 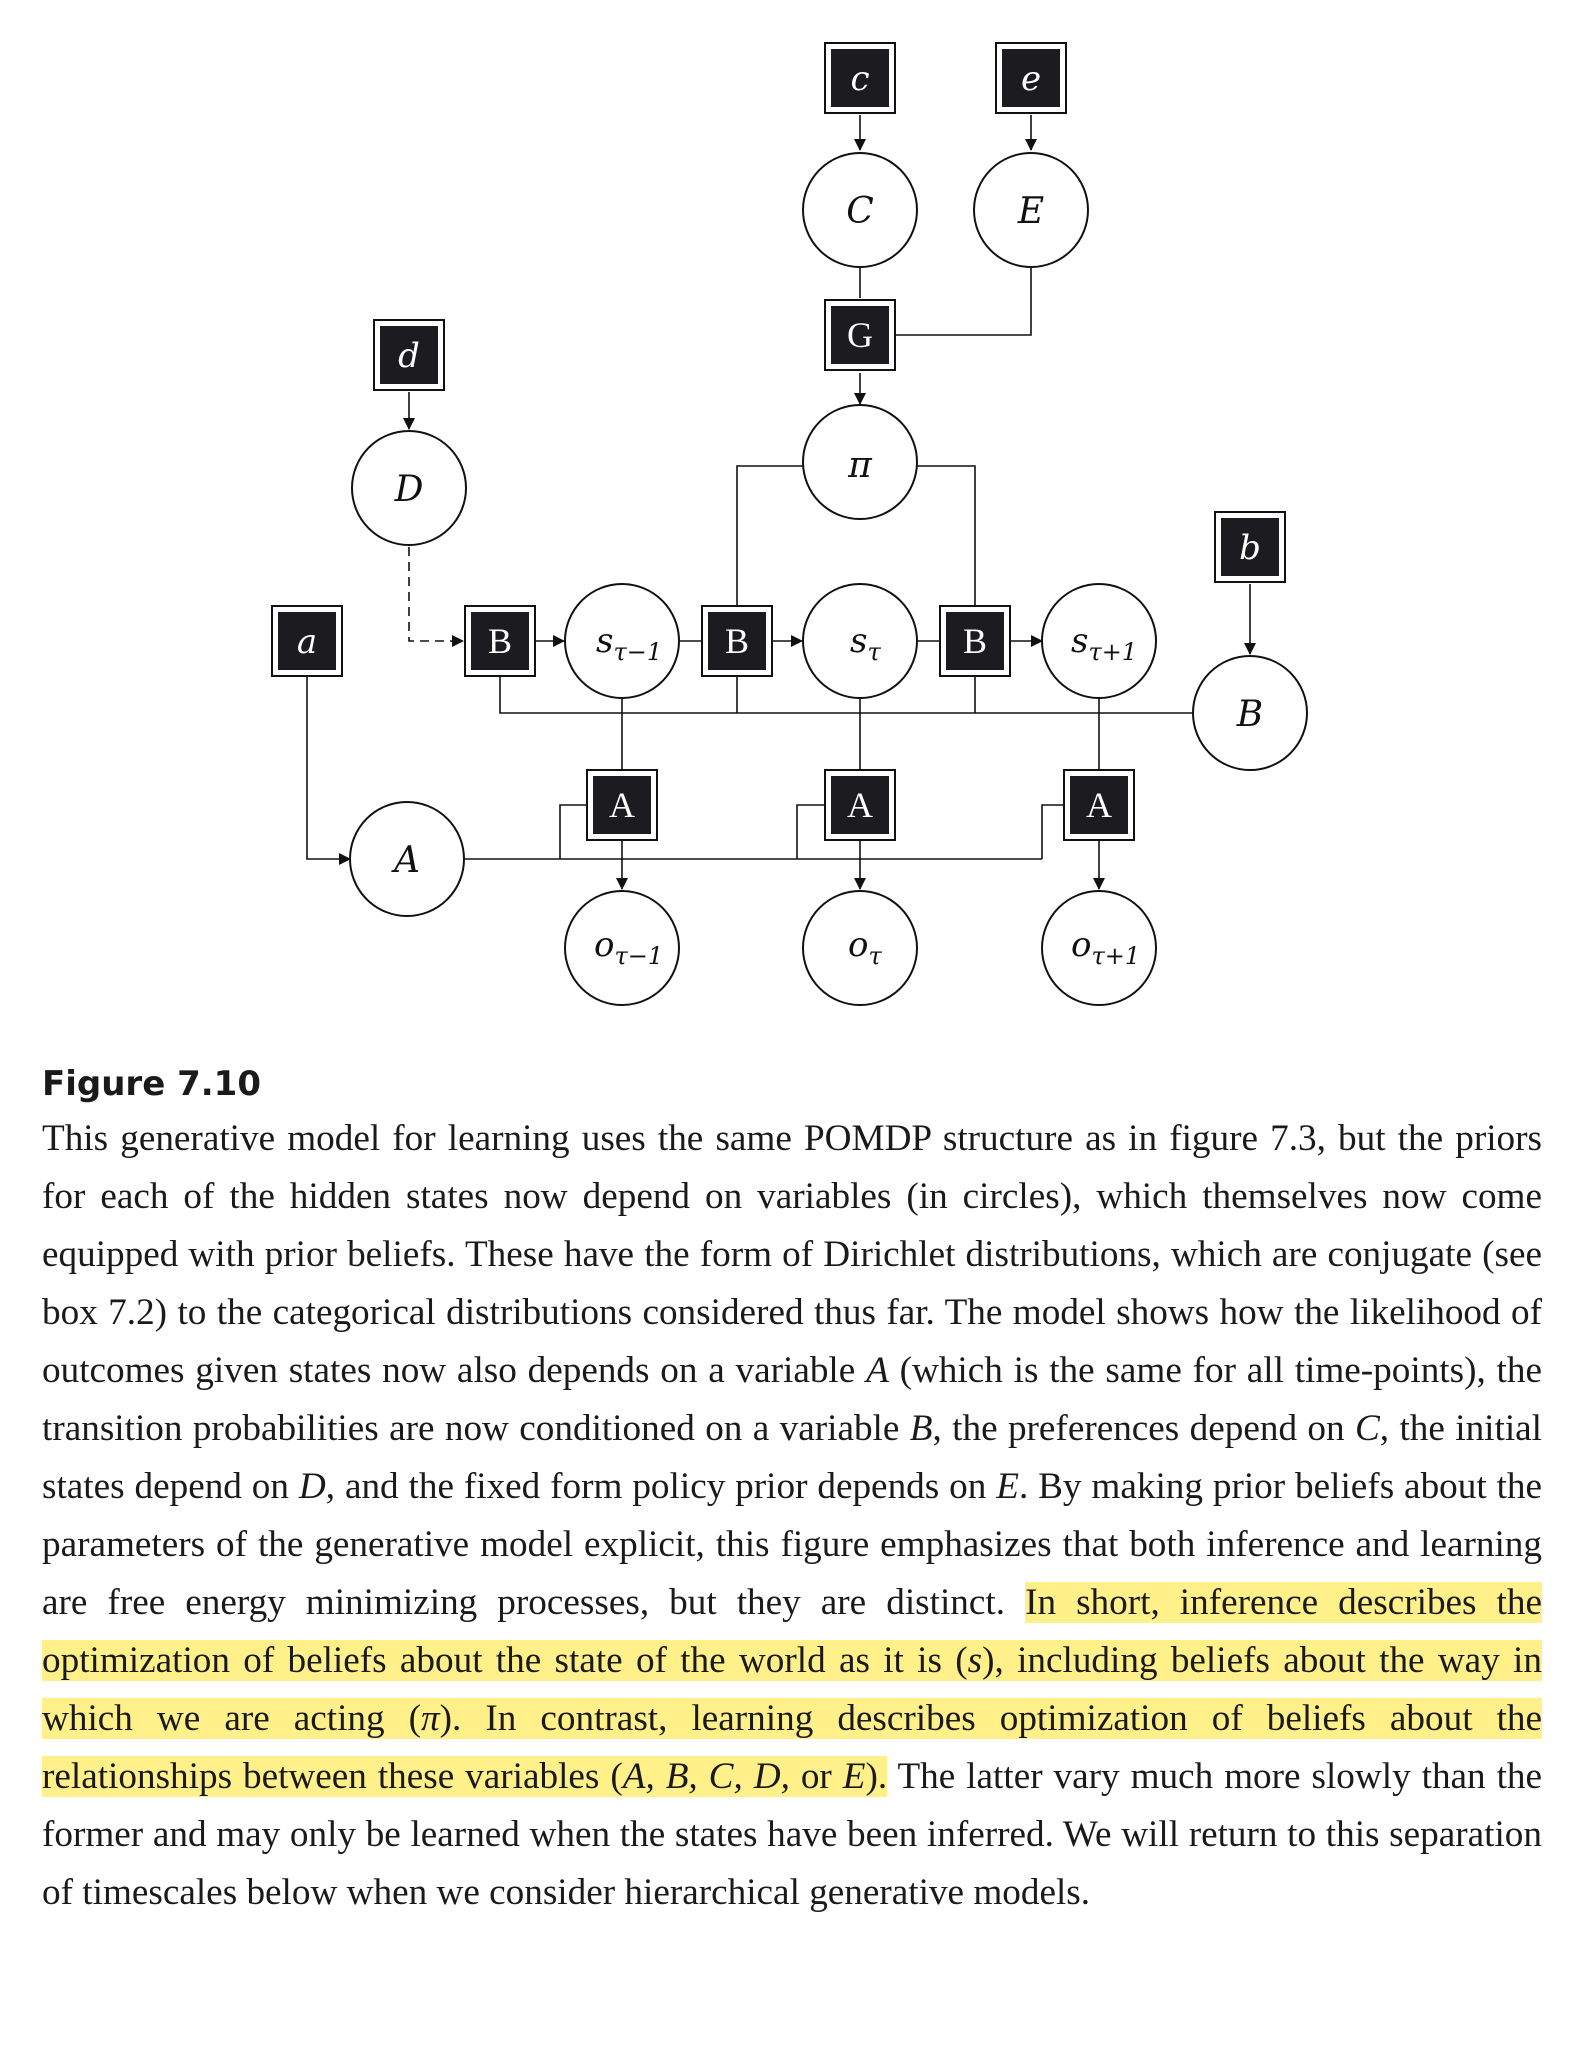 I want to click on label-s-next: sτ+1, so click(x=1104, y=643).